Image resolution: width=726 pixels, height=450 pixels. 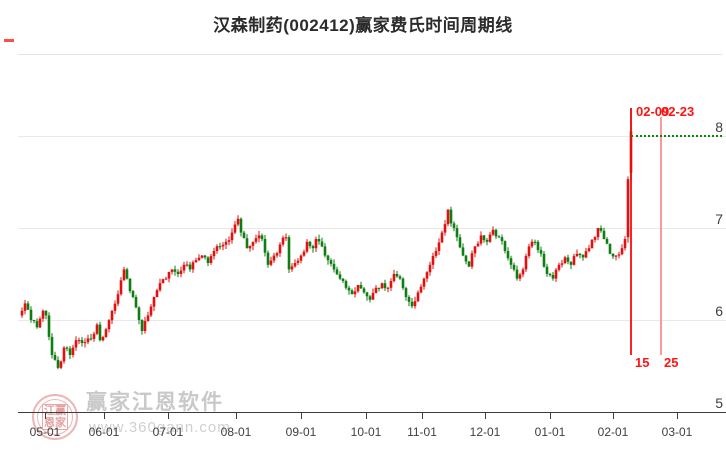 What do you see at coordinates (45, 432) in the screenshot?
I see `x-axis-label: 05-01` at bounding box center [45, 432].